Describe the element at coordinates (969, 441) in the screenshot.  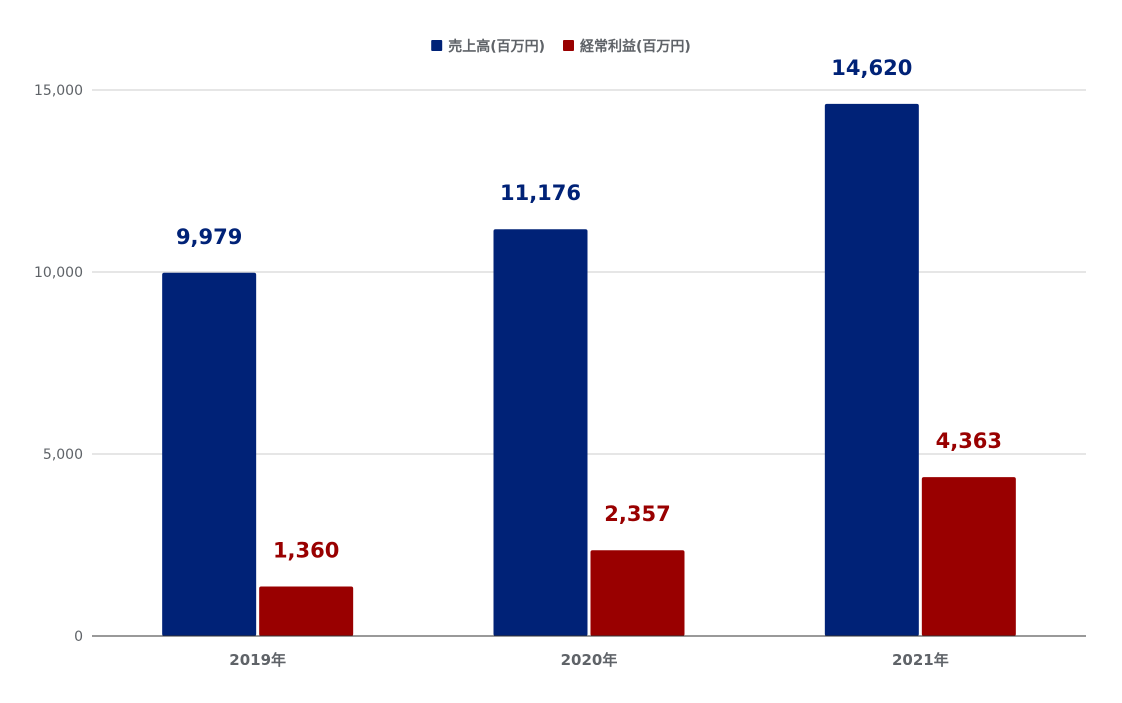
I see `data-label: 4,363` at that location.